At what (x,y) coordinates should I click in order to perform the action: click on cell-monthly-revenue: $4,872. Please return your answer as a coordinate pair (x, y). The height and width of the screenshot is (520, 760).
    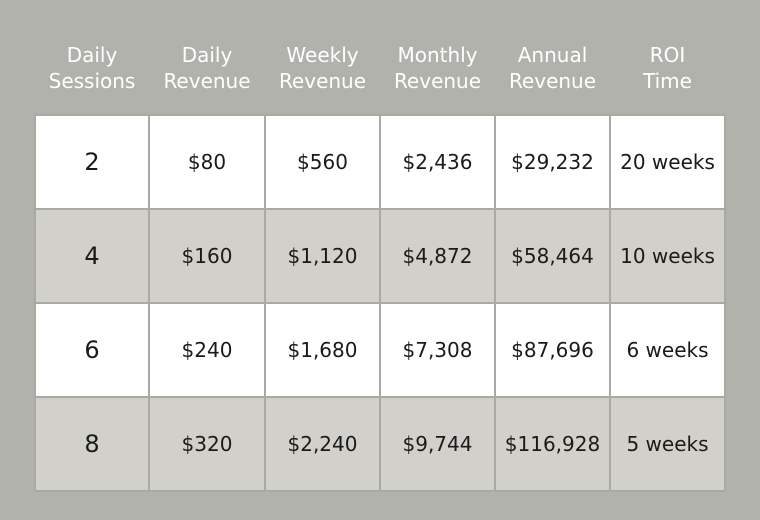
    Looking at the image, I should click on (437, 256).